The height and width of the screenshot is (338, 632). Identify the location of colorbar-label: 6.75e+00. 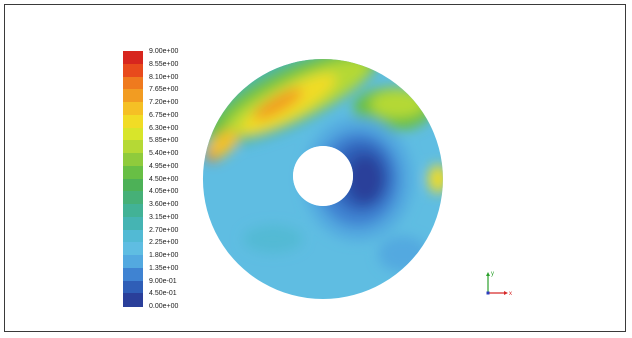
(164, 115).